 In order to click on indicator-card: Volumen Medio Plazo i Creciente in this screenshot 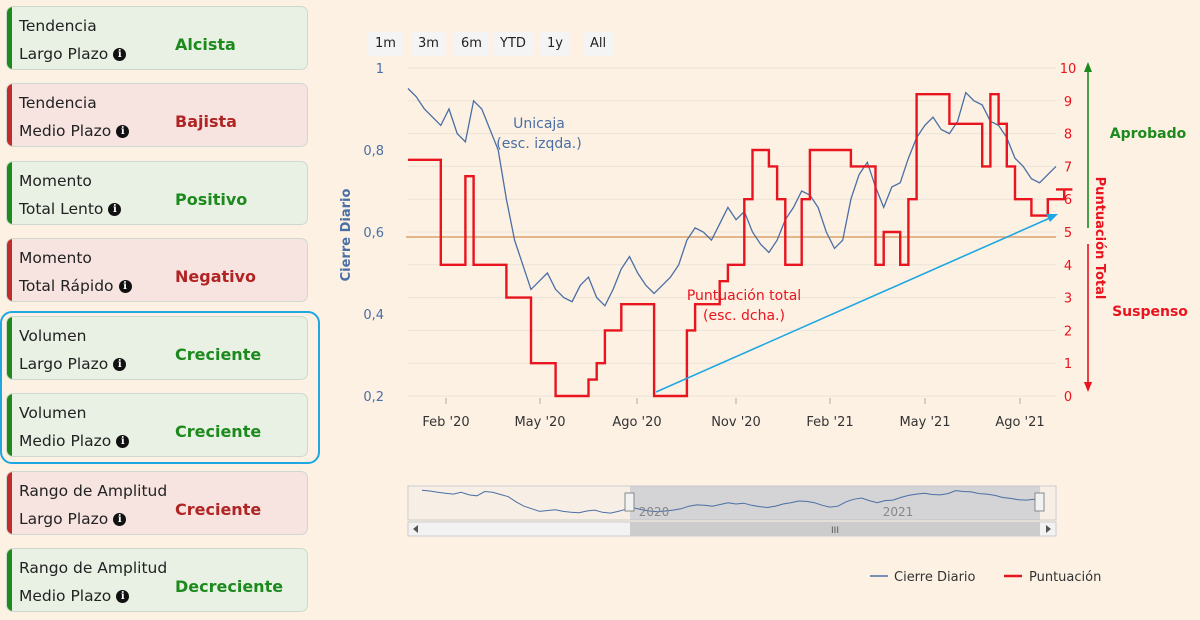, I will do `click(157, 425)`.